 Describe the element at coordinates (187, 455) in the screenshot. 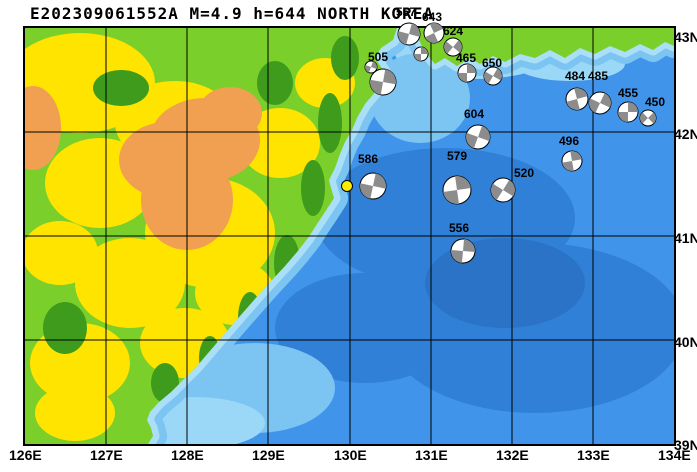

I see `lon-tick-label: 128E` at that location.